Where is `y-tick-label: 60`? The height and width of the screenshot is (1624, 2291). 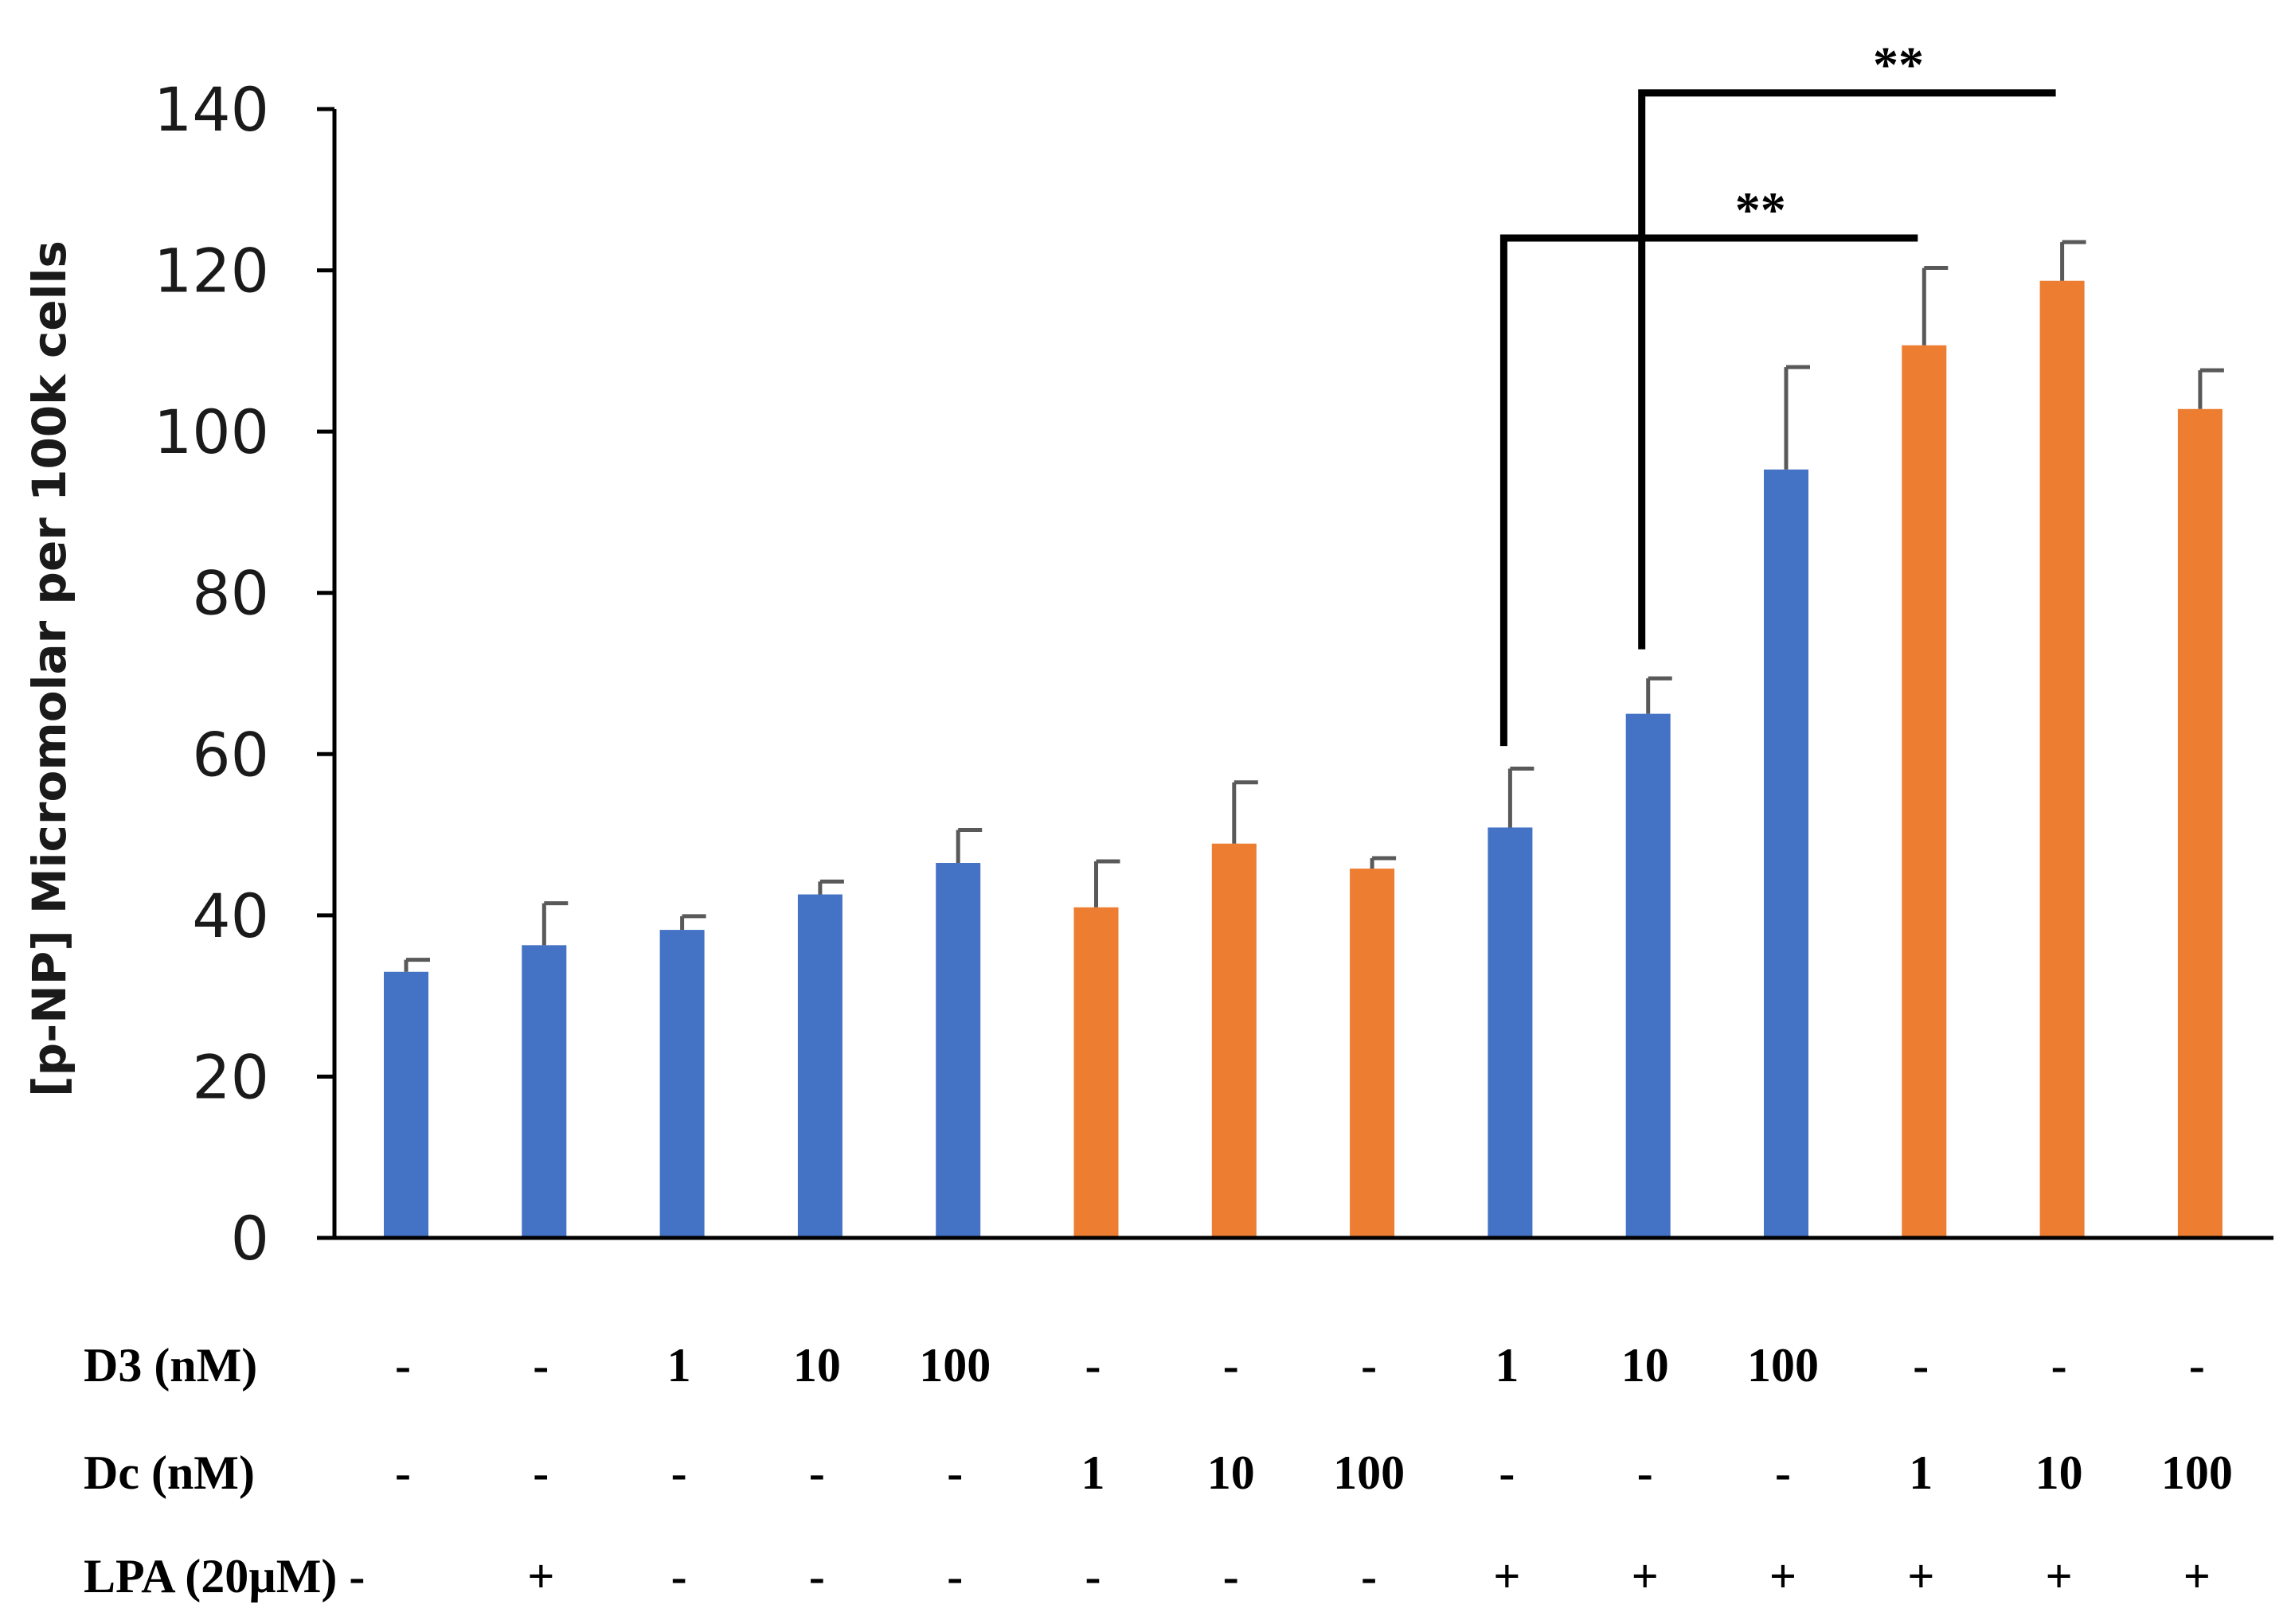
y-tick-label: 60 is located at coordinates (231, 754).